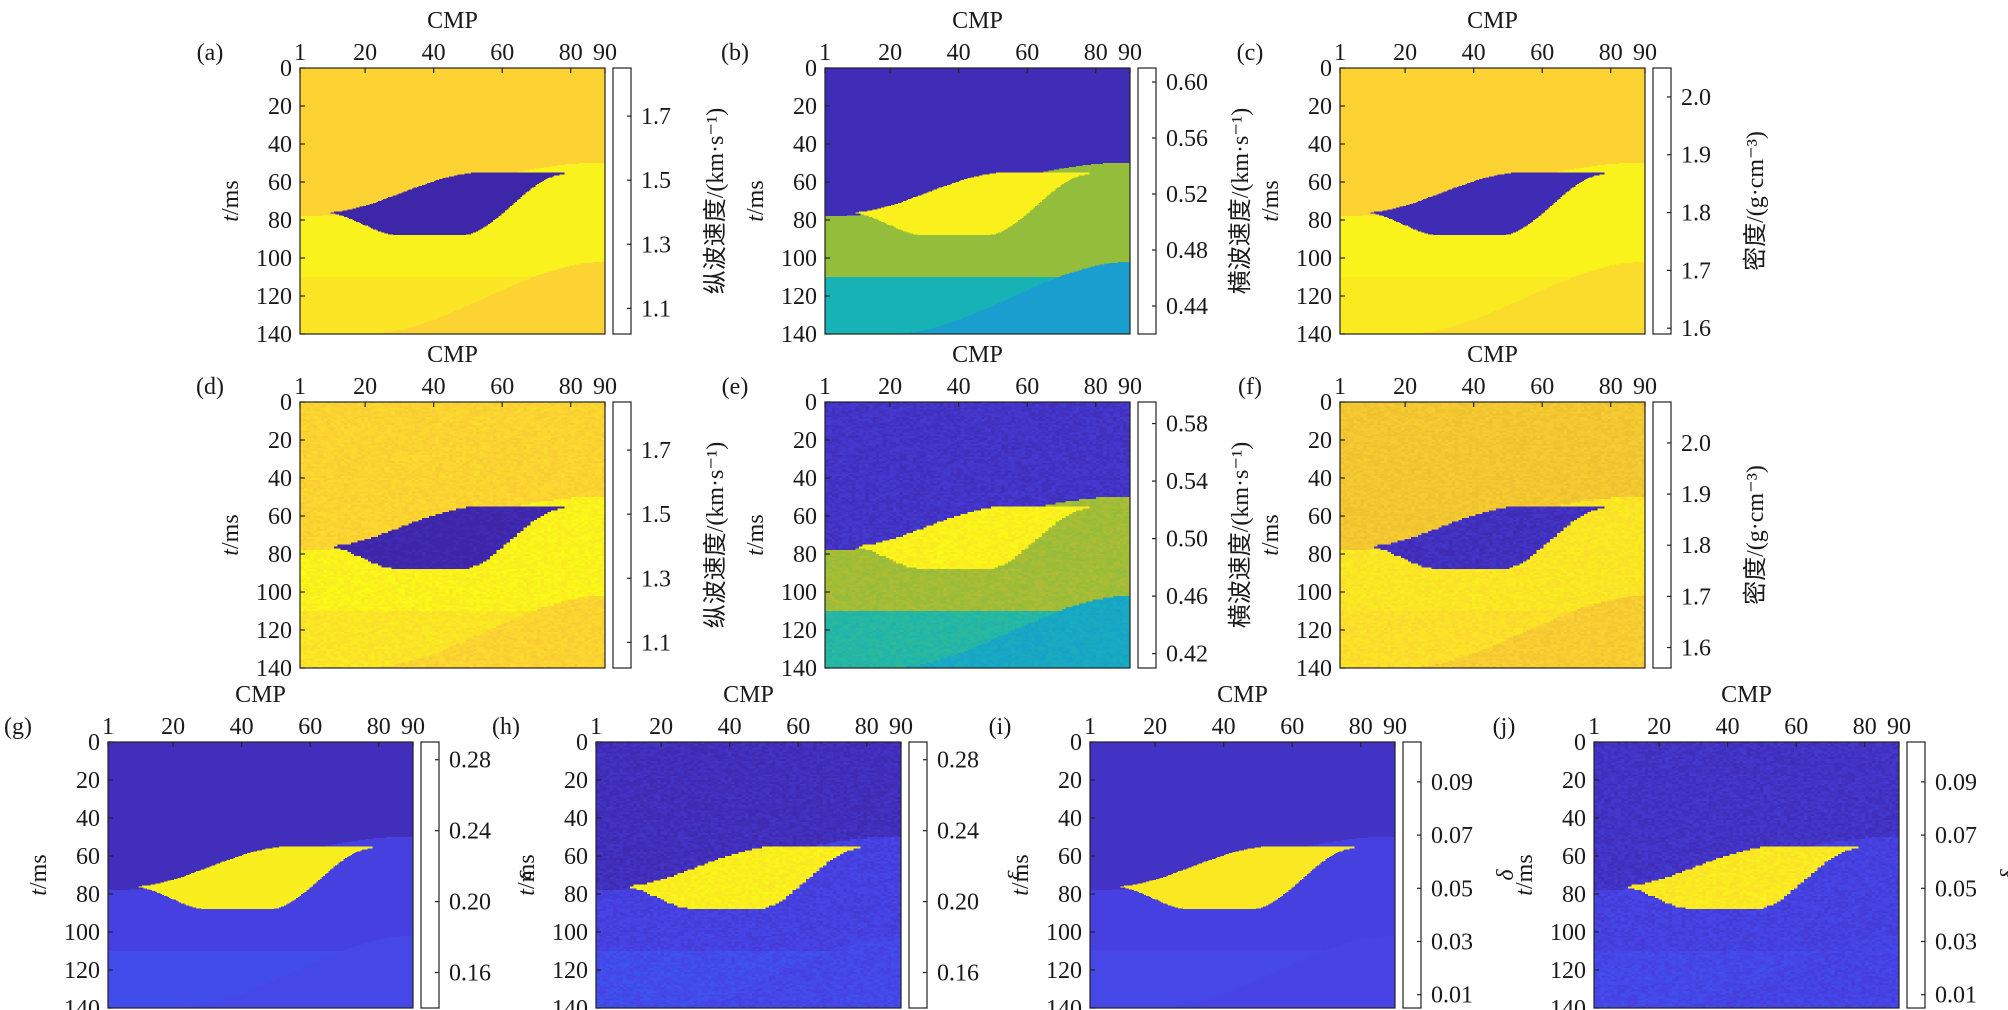  Describe the element at coordinates (958, 832) in the screenshot. I see `colorbar-tick-label: 0.24` at that location.